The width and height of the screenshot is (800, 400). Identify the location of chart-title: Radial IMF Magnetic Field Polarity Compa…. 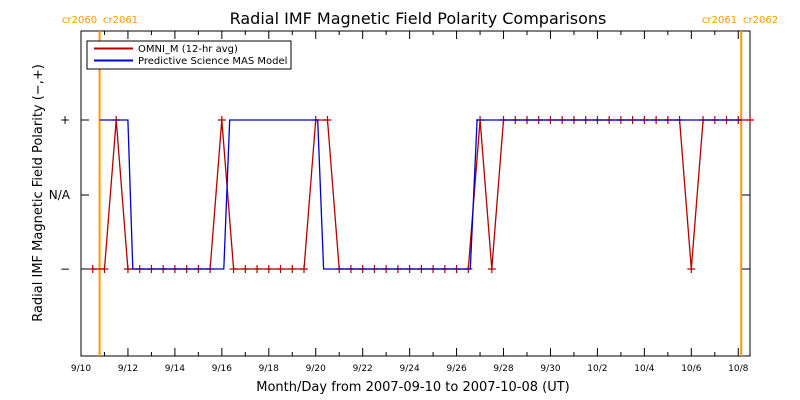
(418, 18).